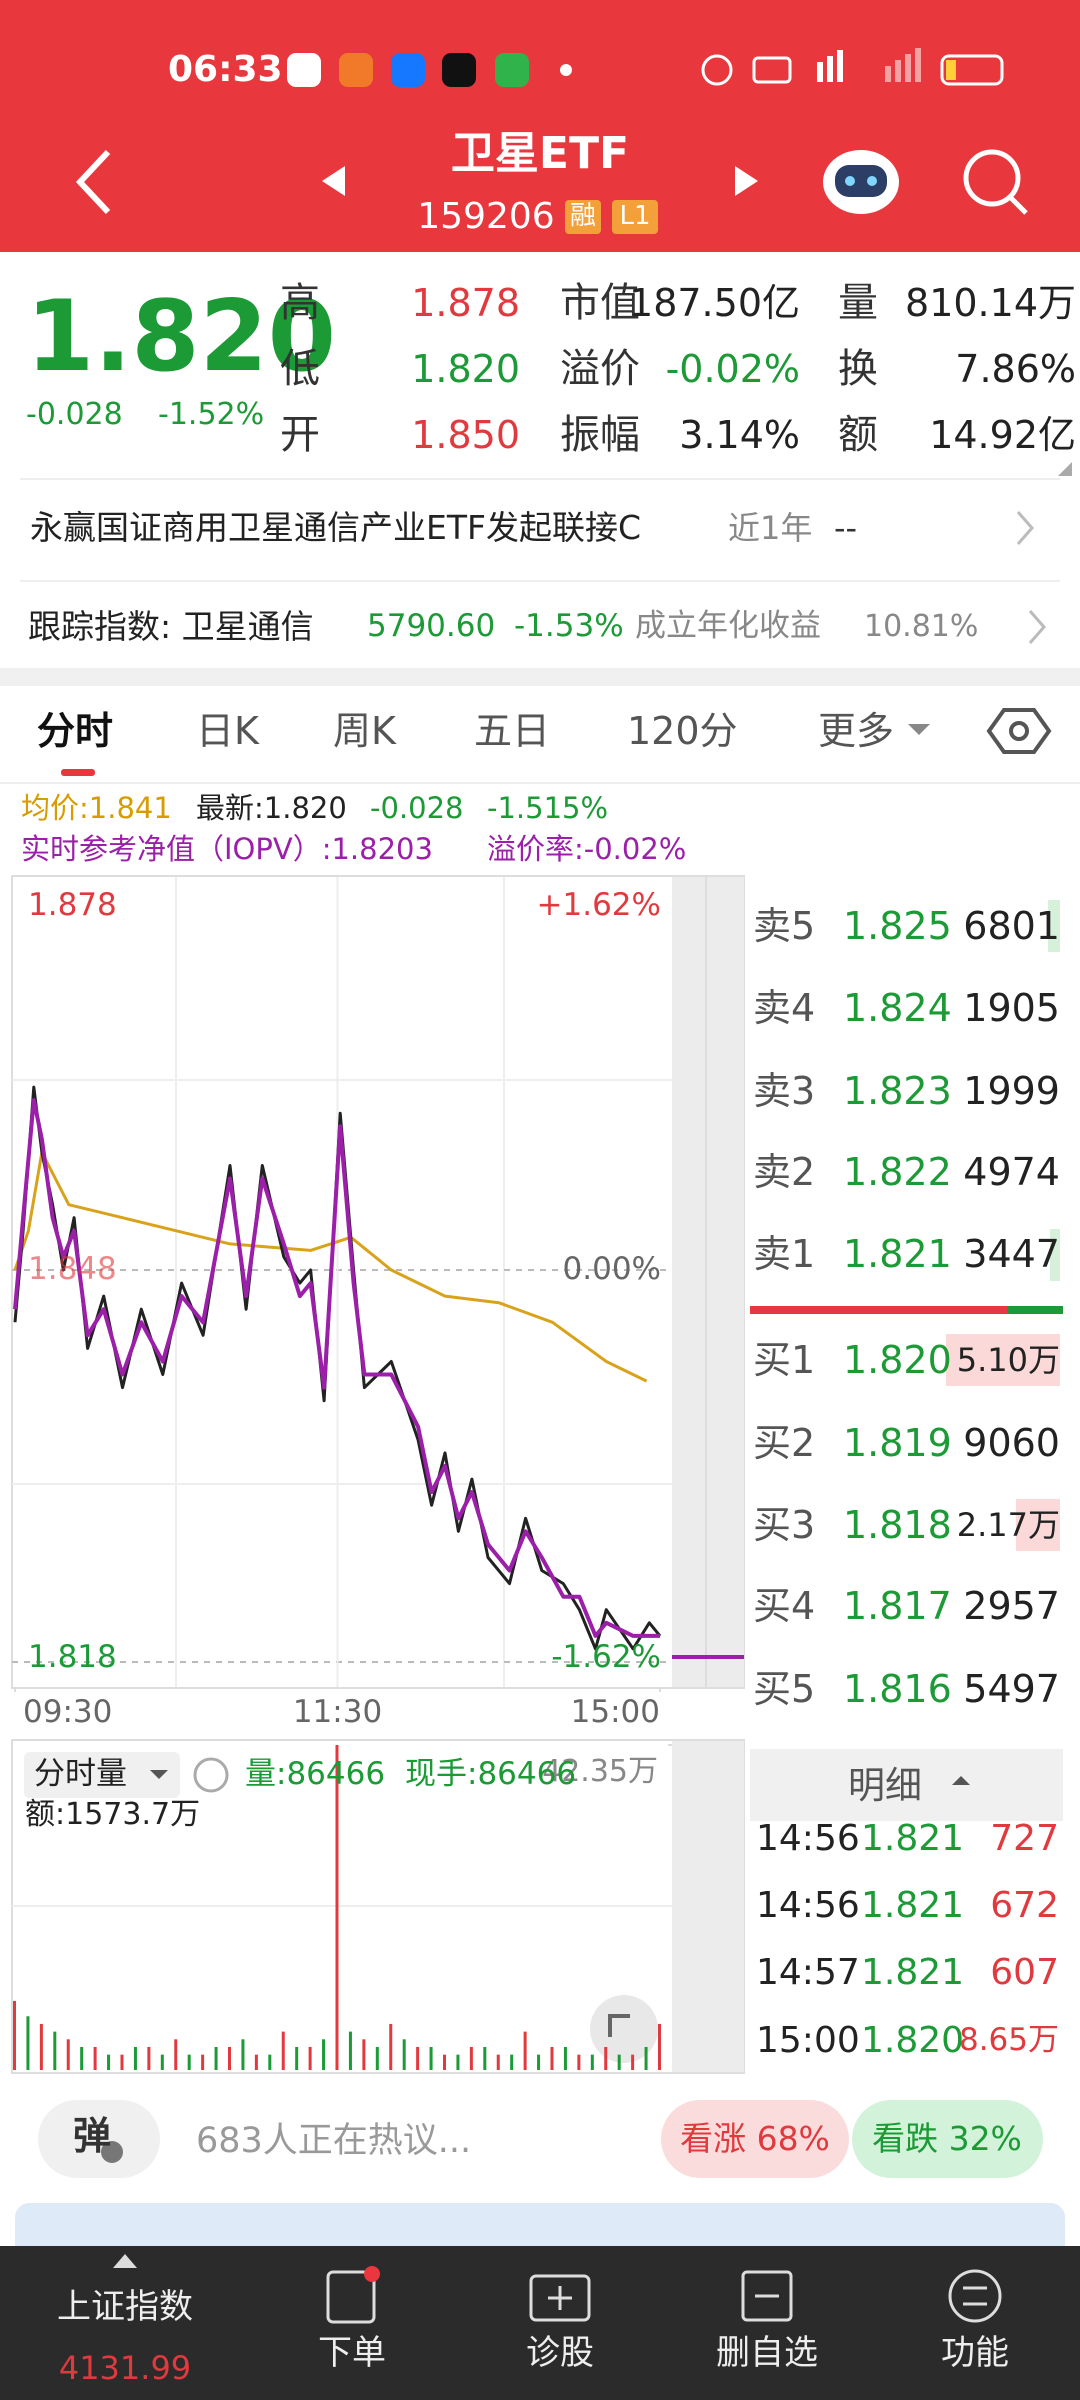 Image resolution: width=1080 pixels, height=2400 pixels. Describe the element at coordinates (431, 626) in the screenshot. I see `index-value: 5790.60` at that location.